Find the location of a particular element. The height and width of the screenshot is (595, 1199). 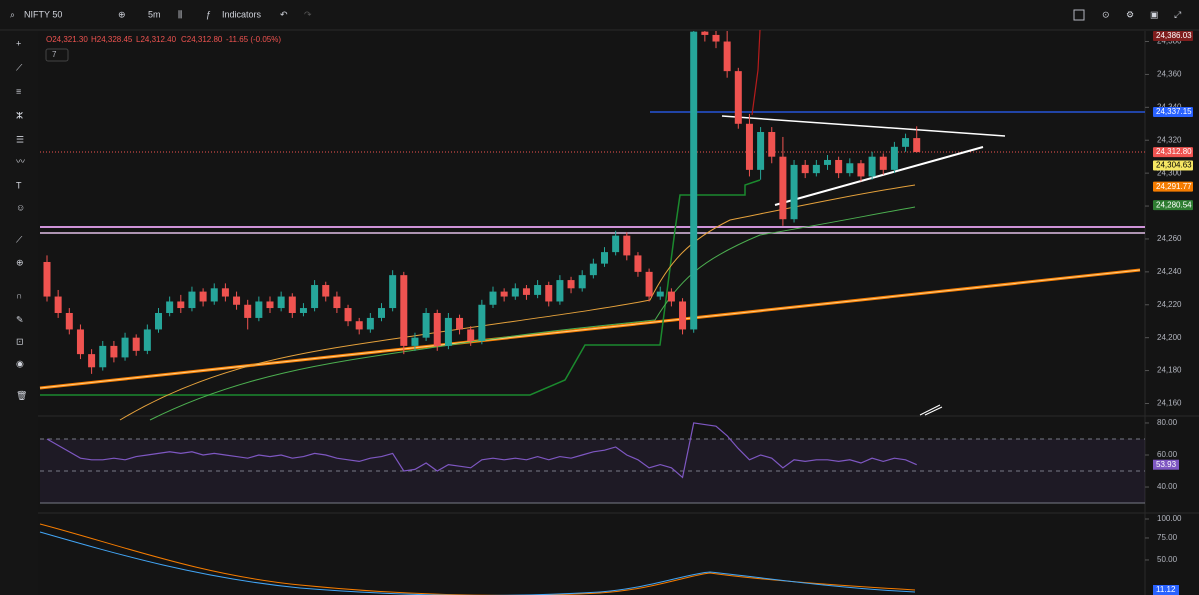

layout-btn is located at coordinates (1079, 15).